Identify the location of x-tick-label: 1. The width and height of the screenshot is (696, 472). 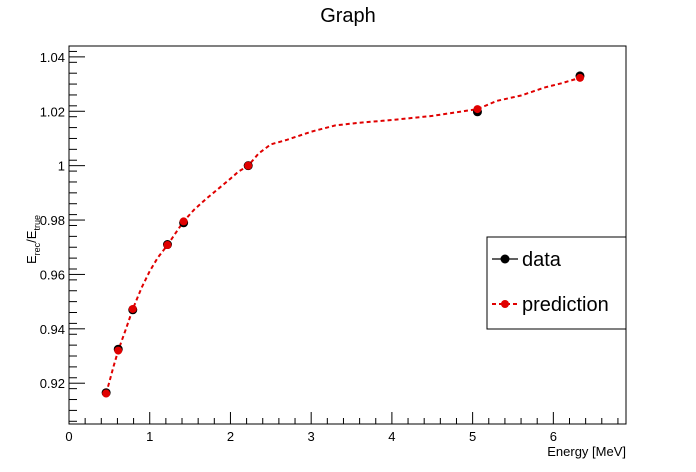
(149, 436).